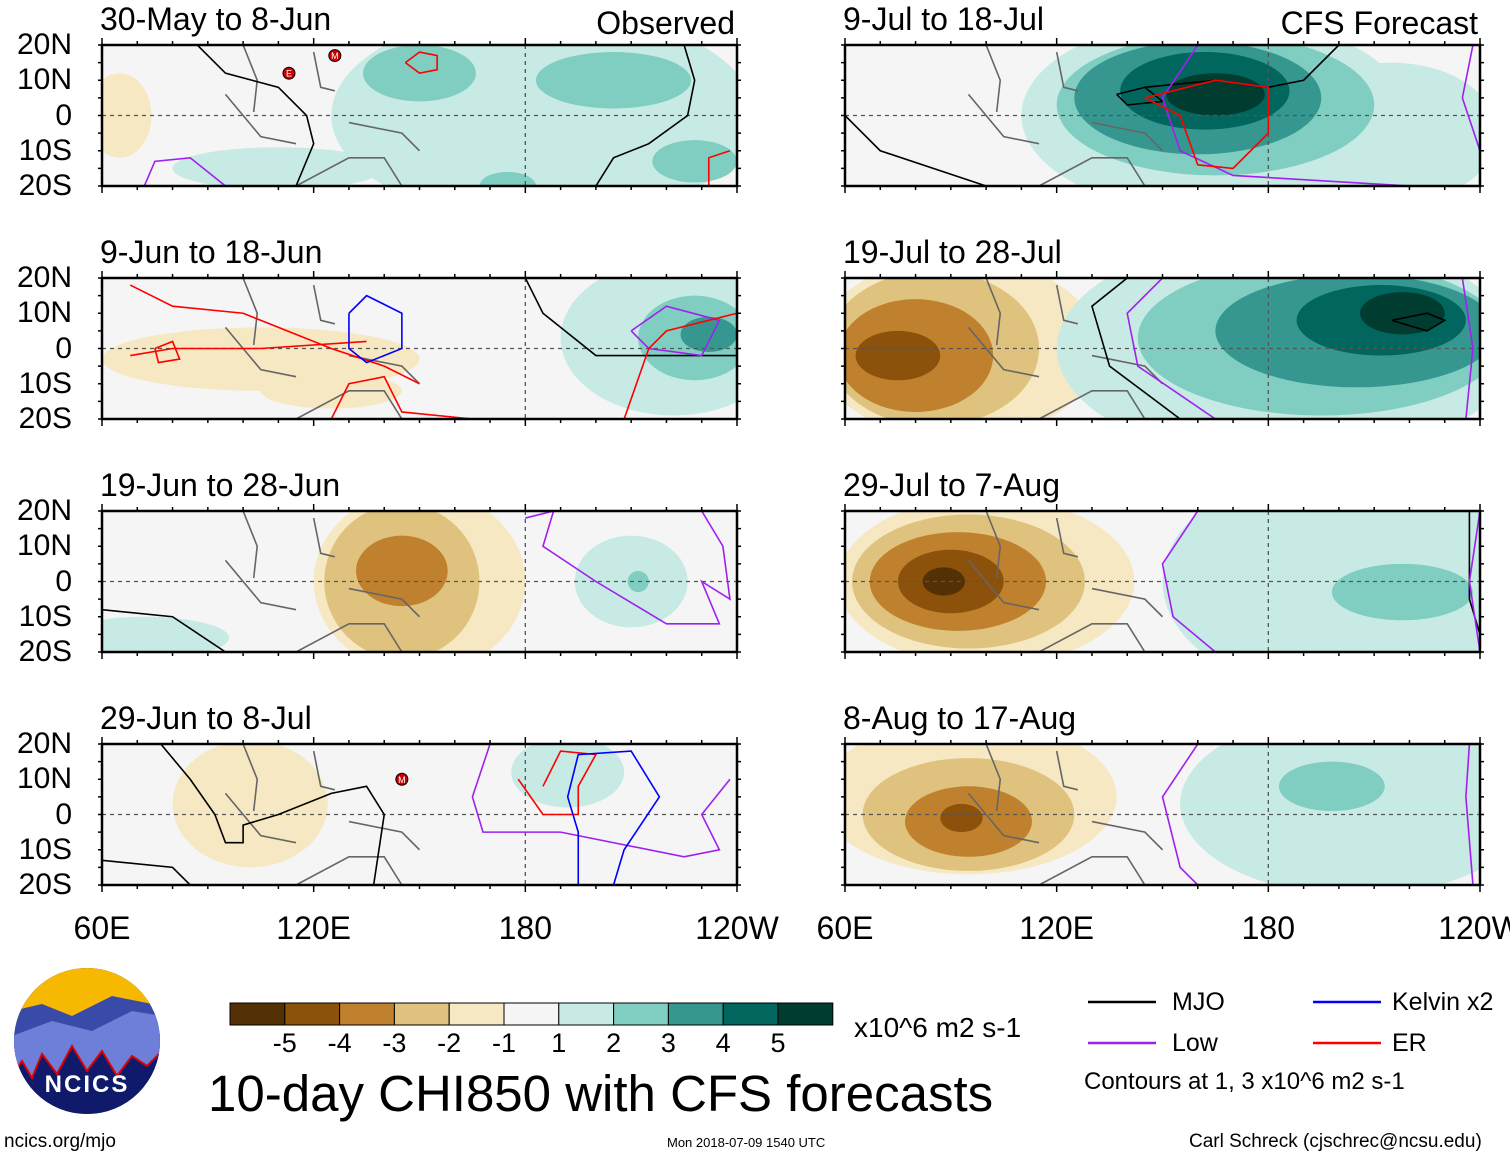  What do you see at coordinates (211, 252) in the screenshot?
I see `panel-title: 9-Jun to 18-Jun` at bounding box center [211, 252].